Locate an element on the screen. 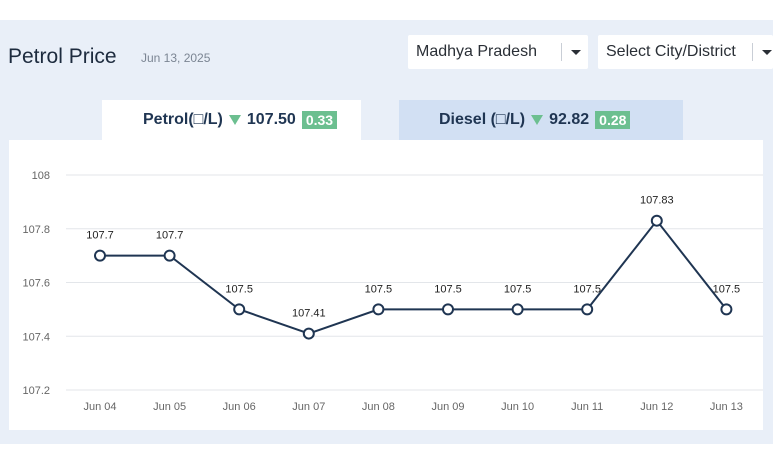 Image resolution: width=773 pixels, height=463 pixels. x-tick-label: Jun 11 is located at coordinates (587, 407).